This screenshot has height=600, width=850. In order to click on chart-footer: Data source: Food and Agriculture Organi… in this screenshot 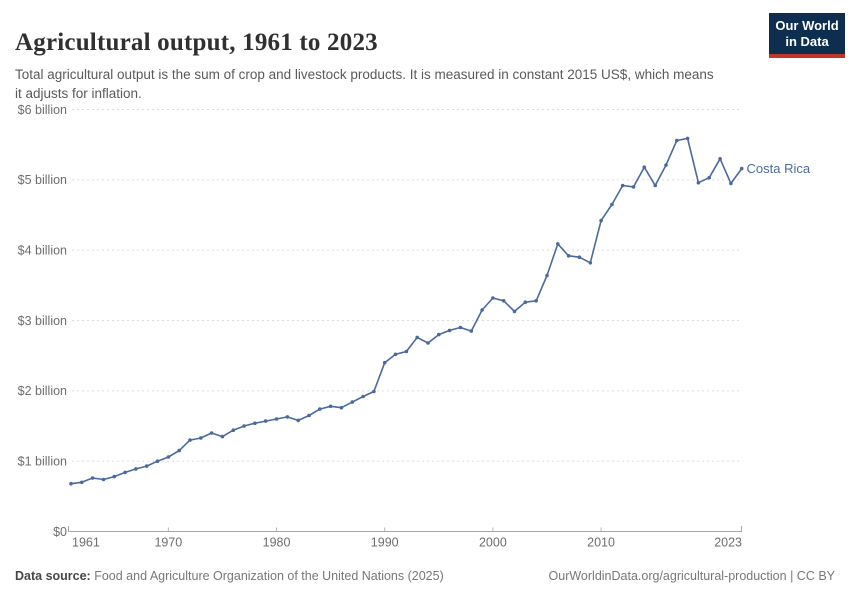, I will do `click(425, 576)`.